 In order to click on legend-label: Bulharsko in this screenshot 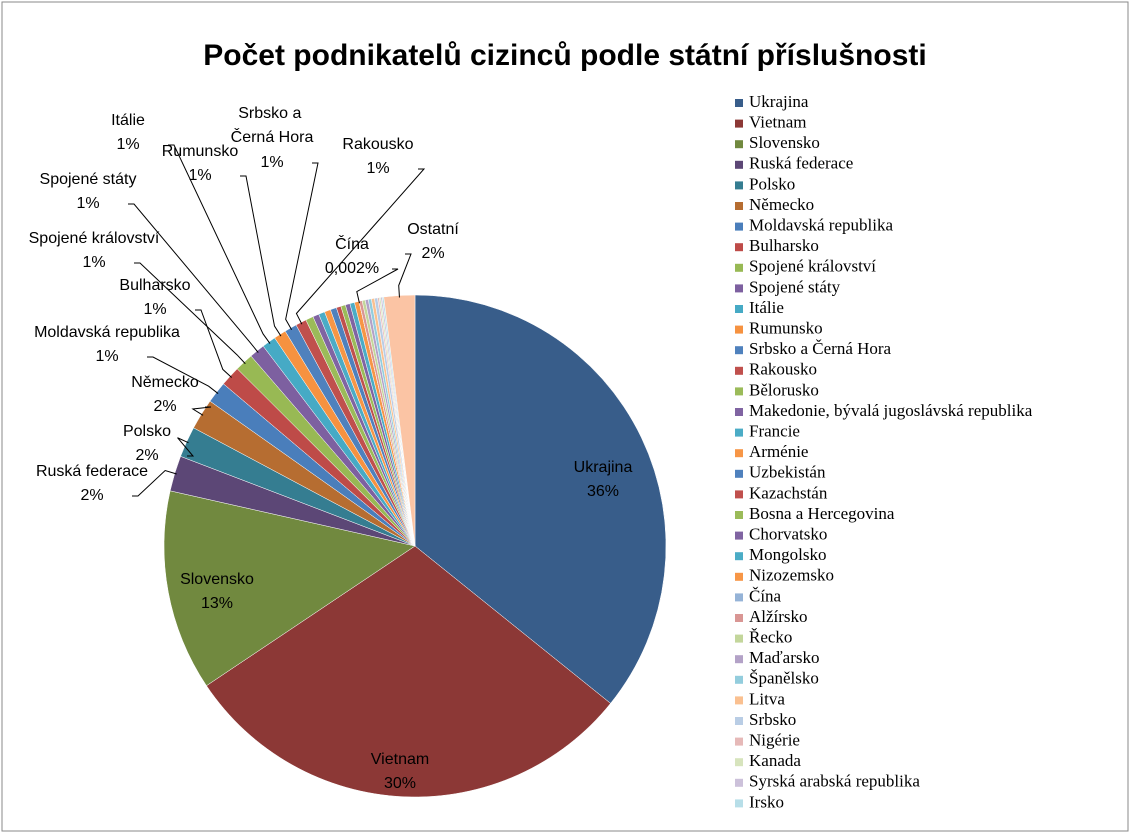, I will do `click(784, 245)`.